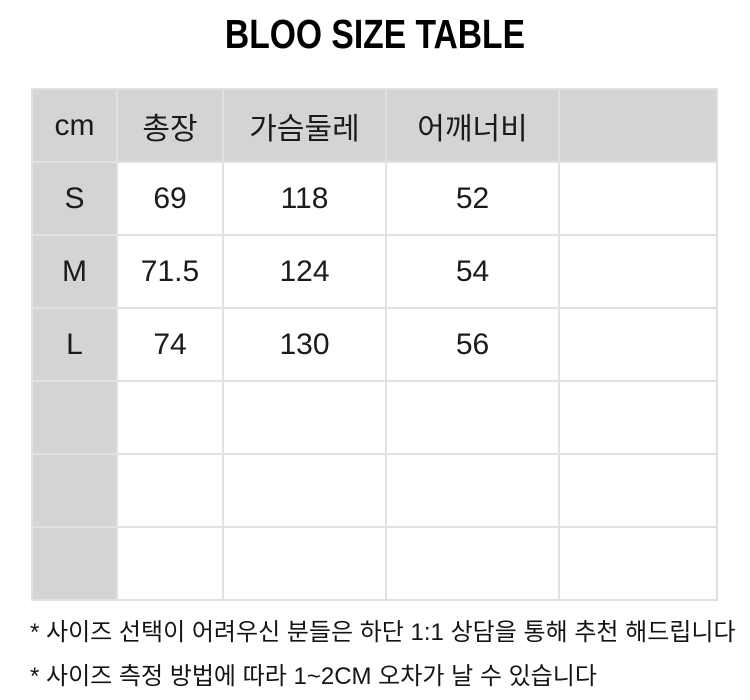 The height and width of the screenshot is (700, 750). Describe the element at coordinates (170, 344) in the screenshot. I see `size-value: 74` at that location.